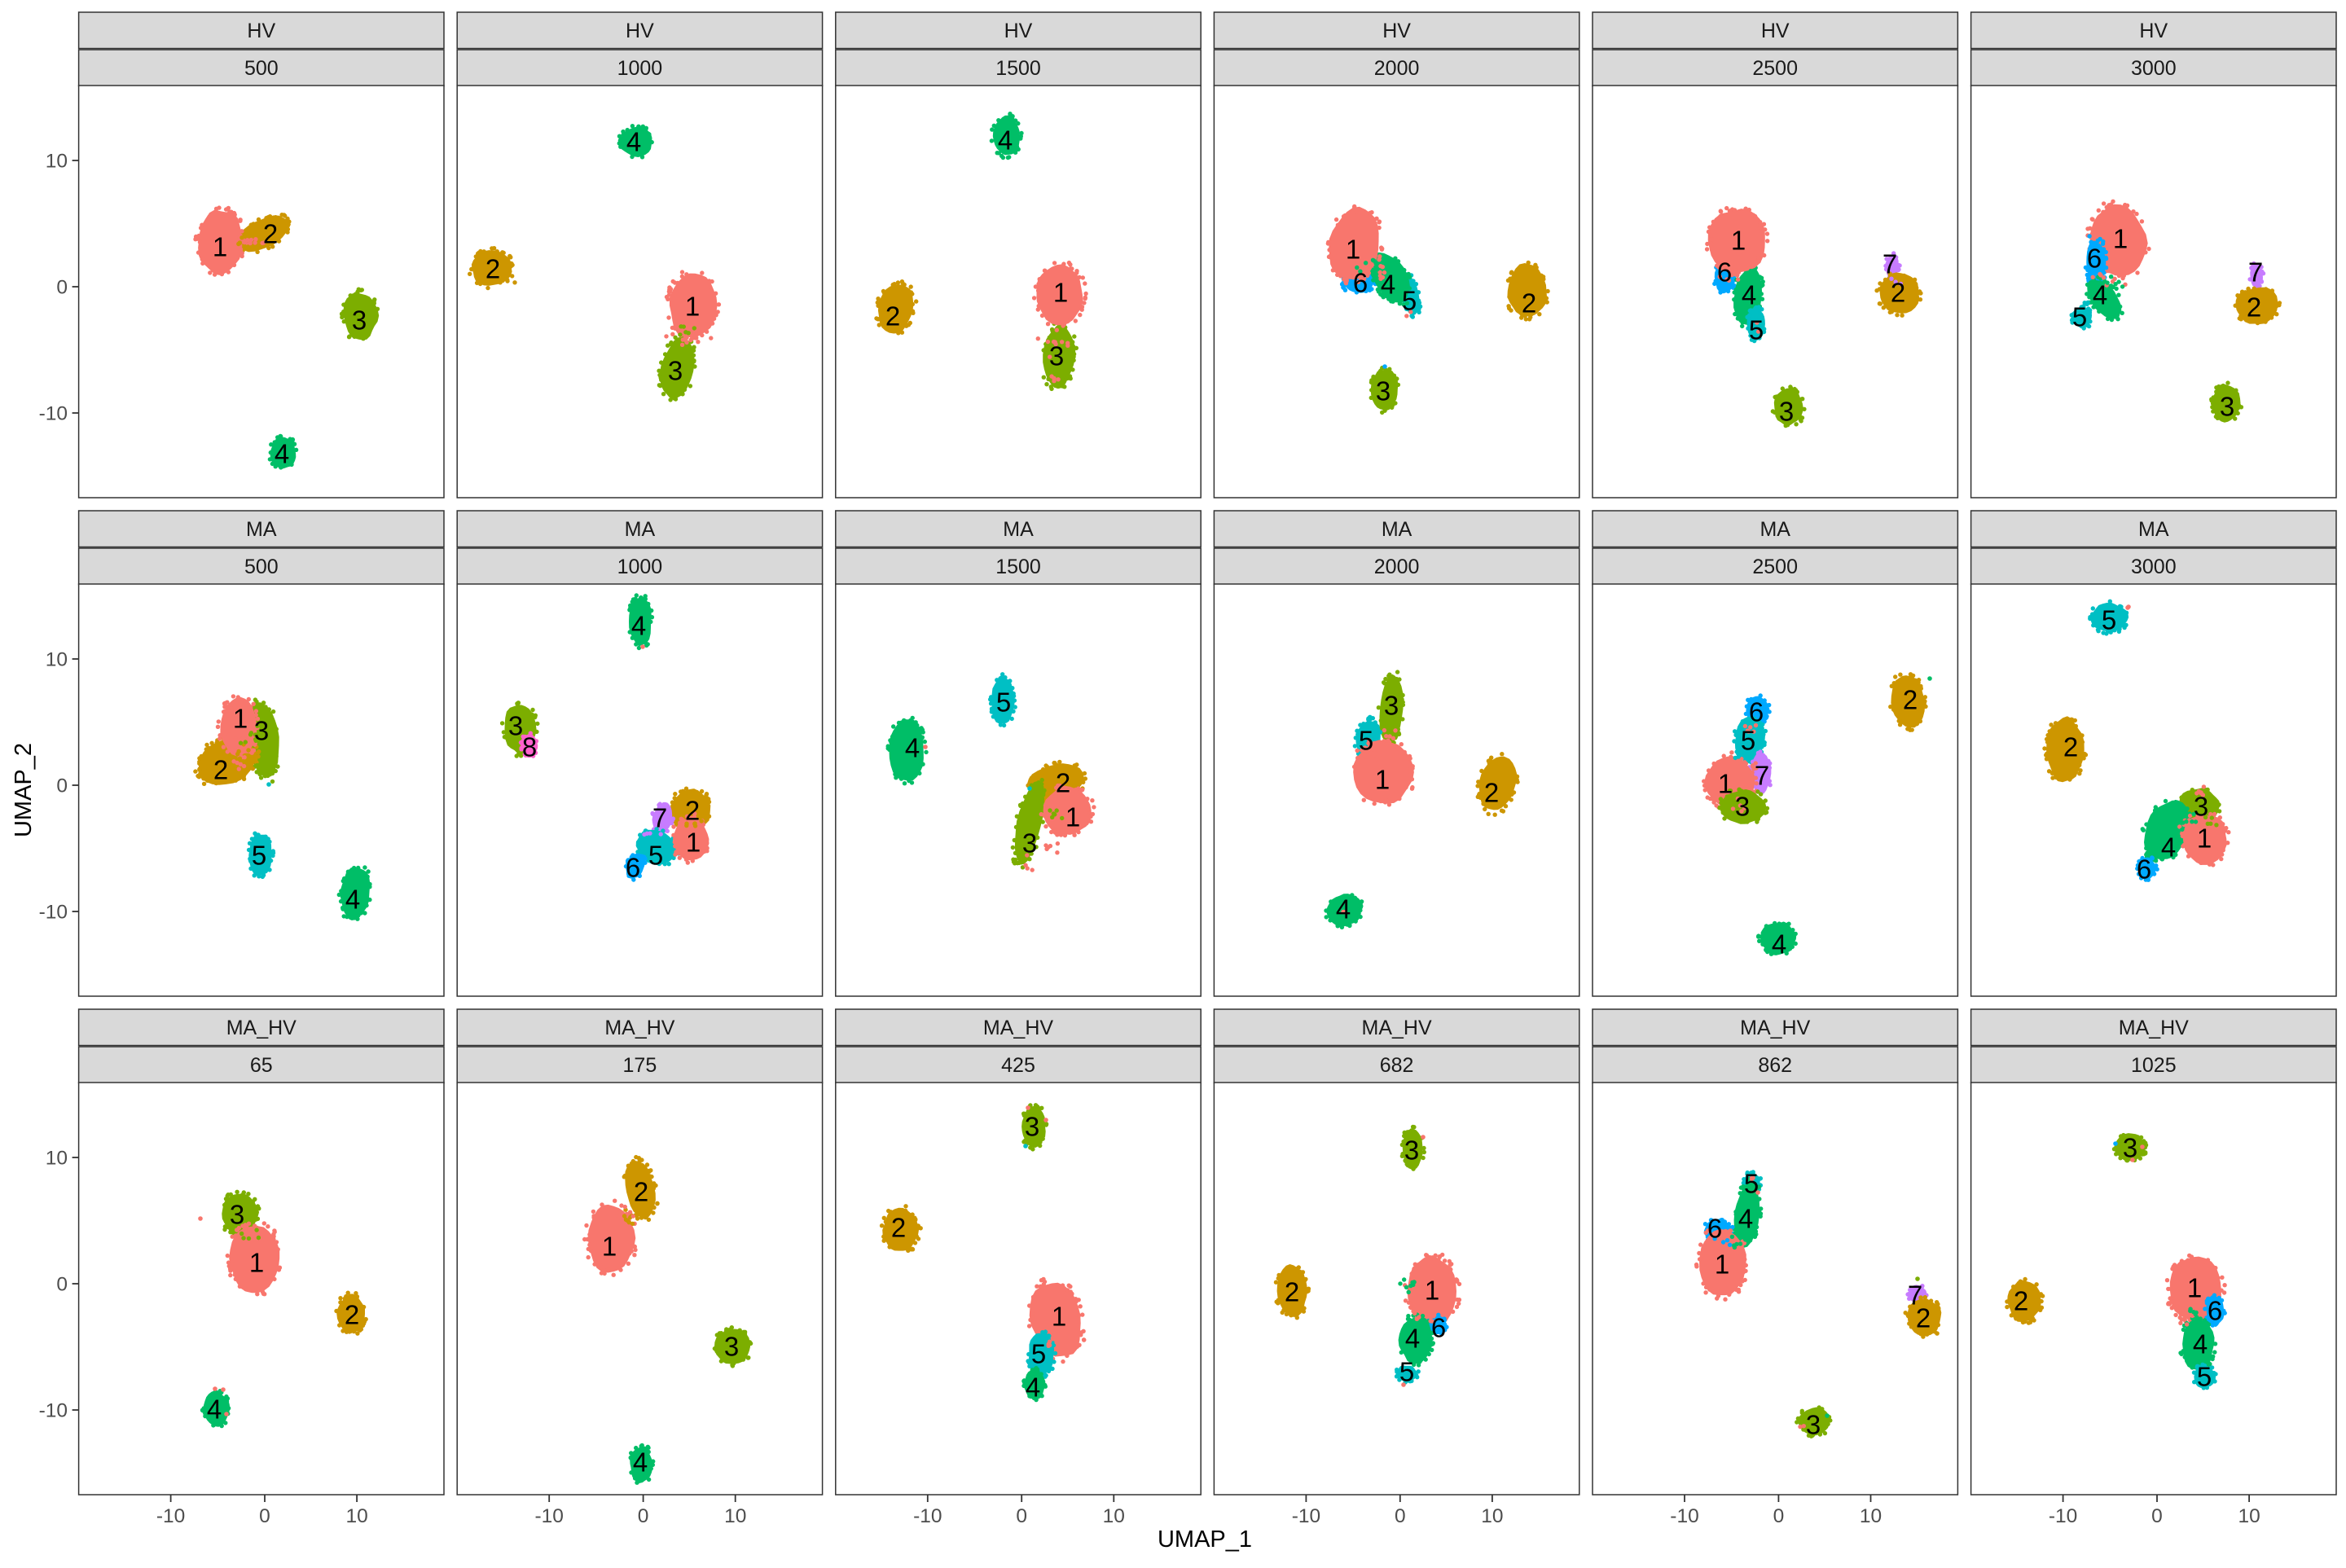 This screenshot has height=1568, width=2346. I want to click on svg-text: 3000, so click(2154, 68).